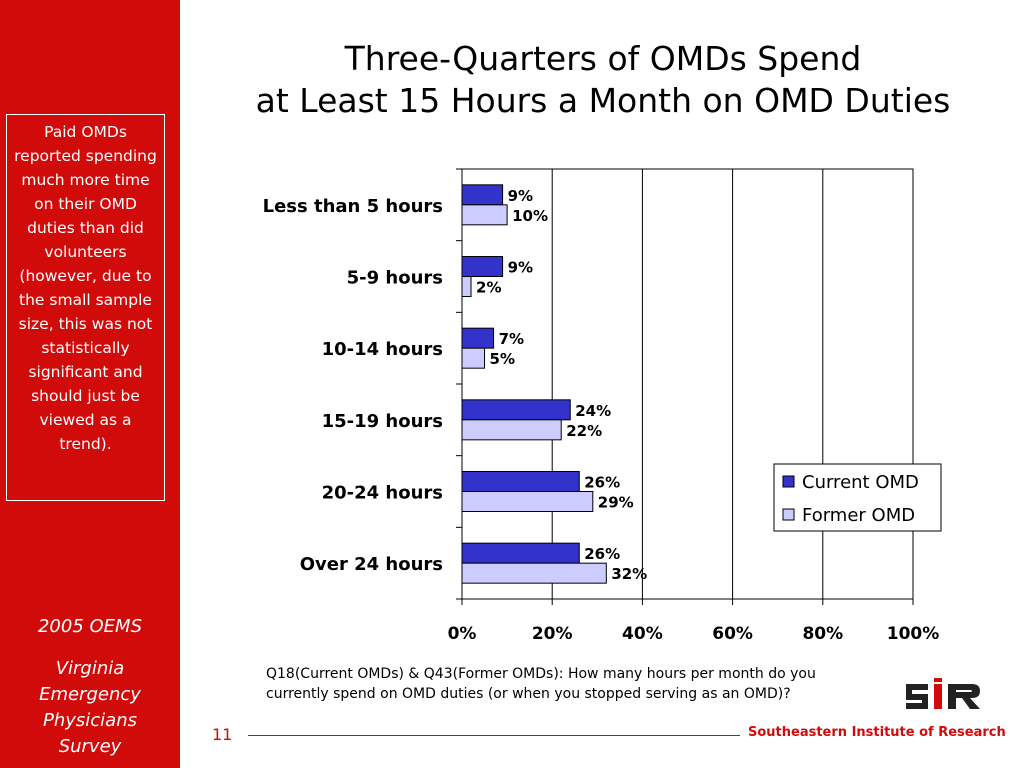 The image size is (1024, 768). I want to click on survey-name: Virginia Emergency Physicians Survey, so click(90, 708).